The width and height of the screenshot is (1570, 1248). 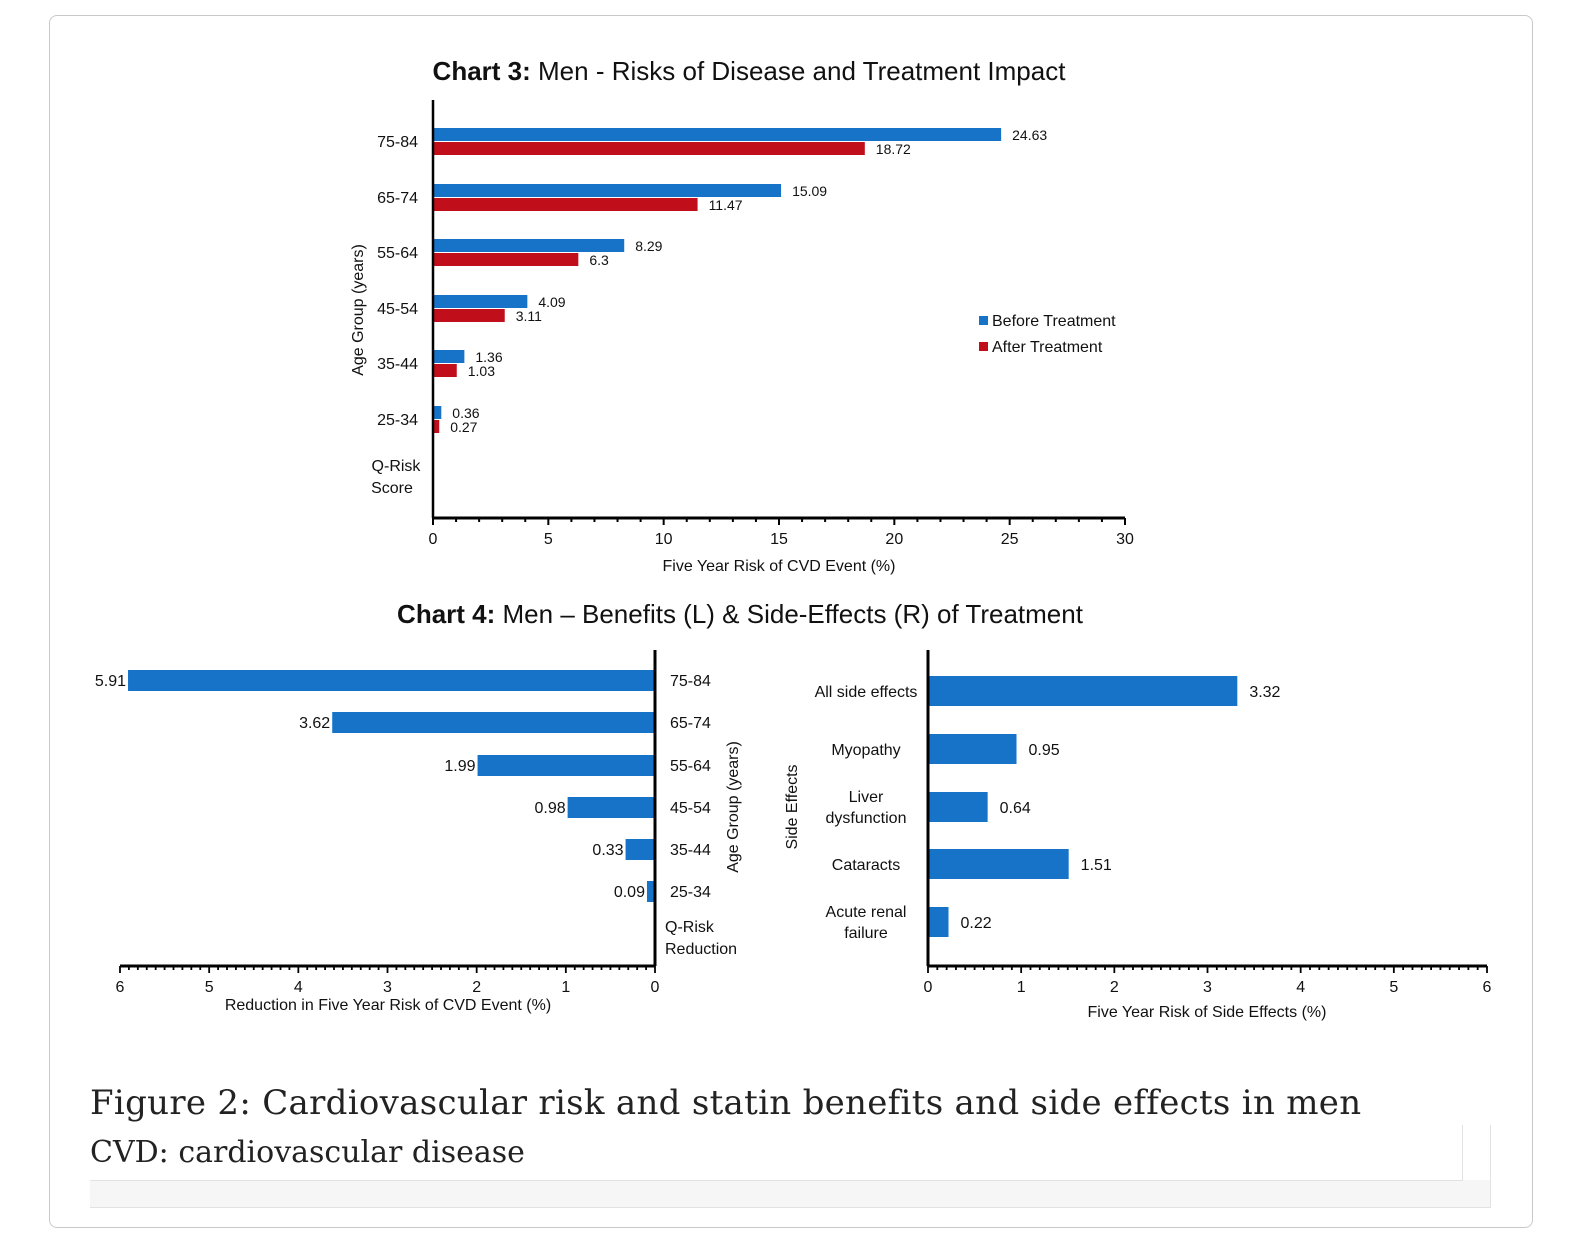 I want to click on benefit-value-55-64: 1.99, so click(x=459, y=766).